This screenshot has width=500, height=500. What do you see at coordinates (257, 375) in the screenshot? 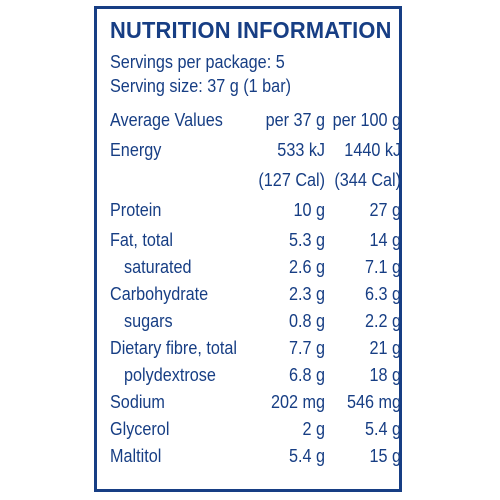
I see `table-row-polydextrose: polydextrose 6.8 g 18 g` at bounding box center [257, 375].